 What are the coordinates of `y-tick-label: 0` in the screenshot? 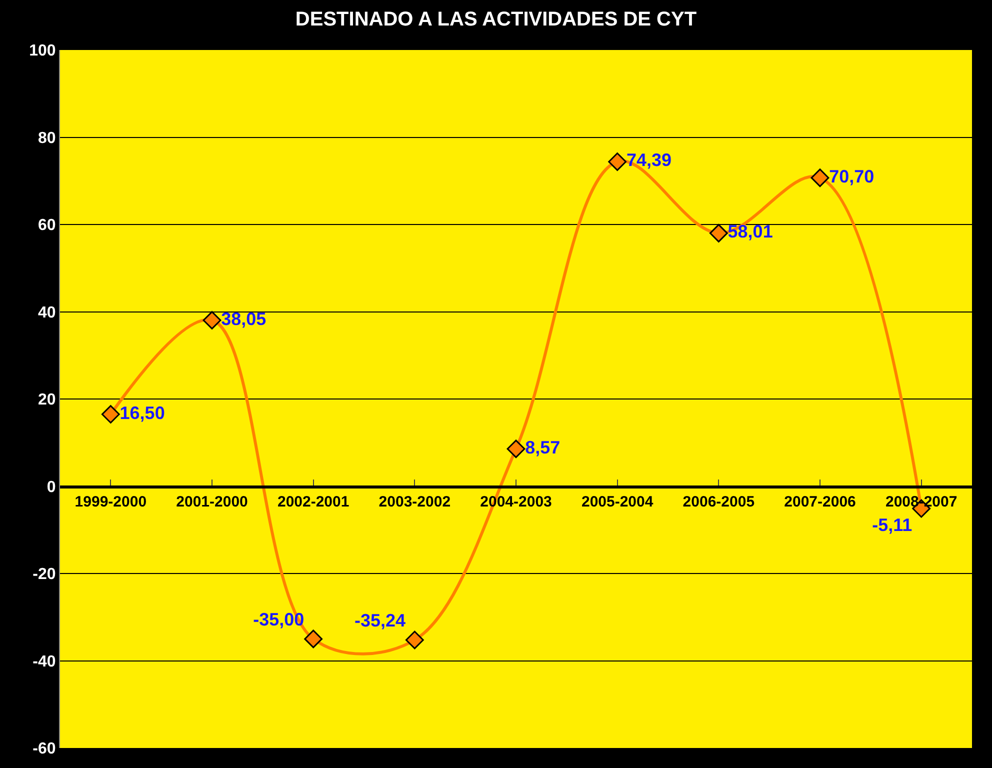 It's located at (51, 487).